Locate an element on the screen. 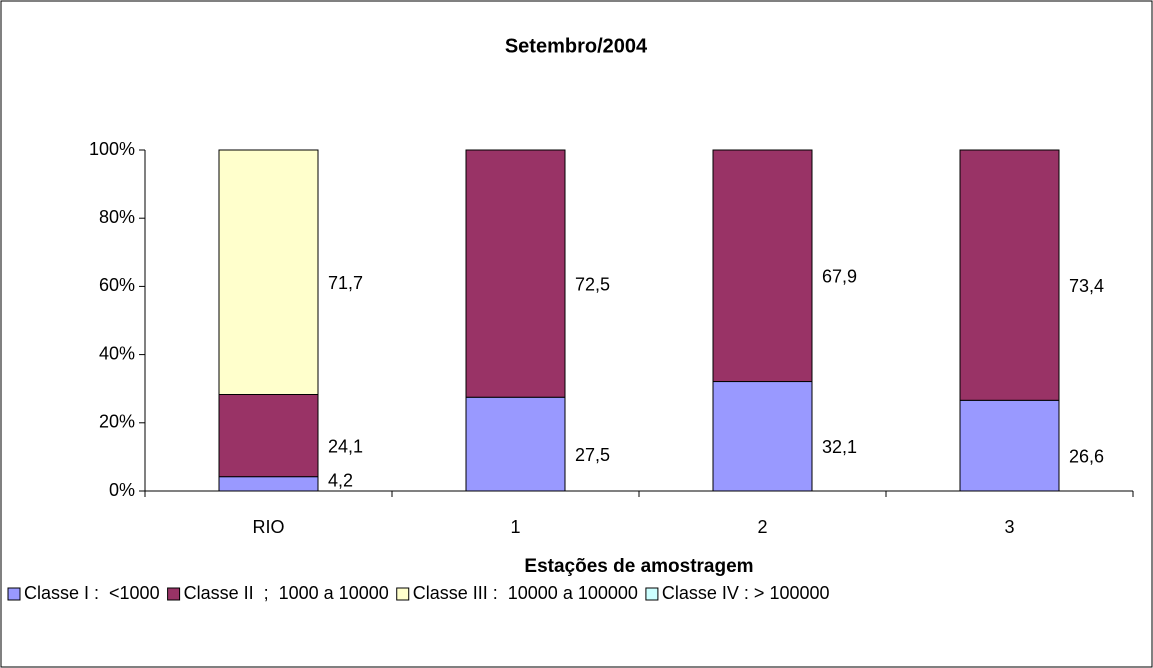  x-tick-label: RIO is located at coordinates (268, 527).